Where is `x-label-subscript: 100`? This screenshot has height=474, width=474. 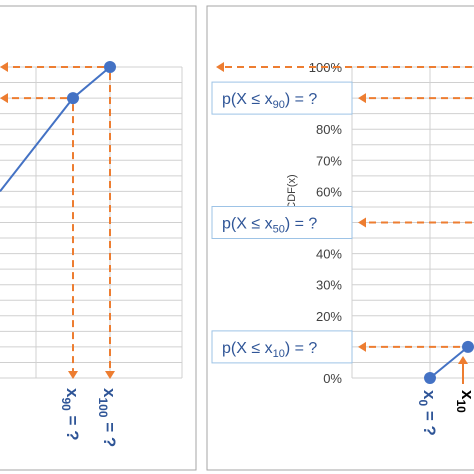 x-label-subscript: 100 is located at coordinates (103, 407).